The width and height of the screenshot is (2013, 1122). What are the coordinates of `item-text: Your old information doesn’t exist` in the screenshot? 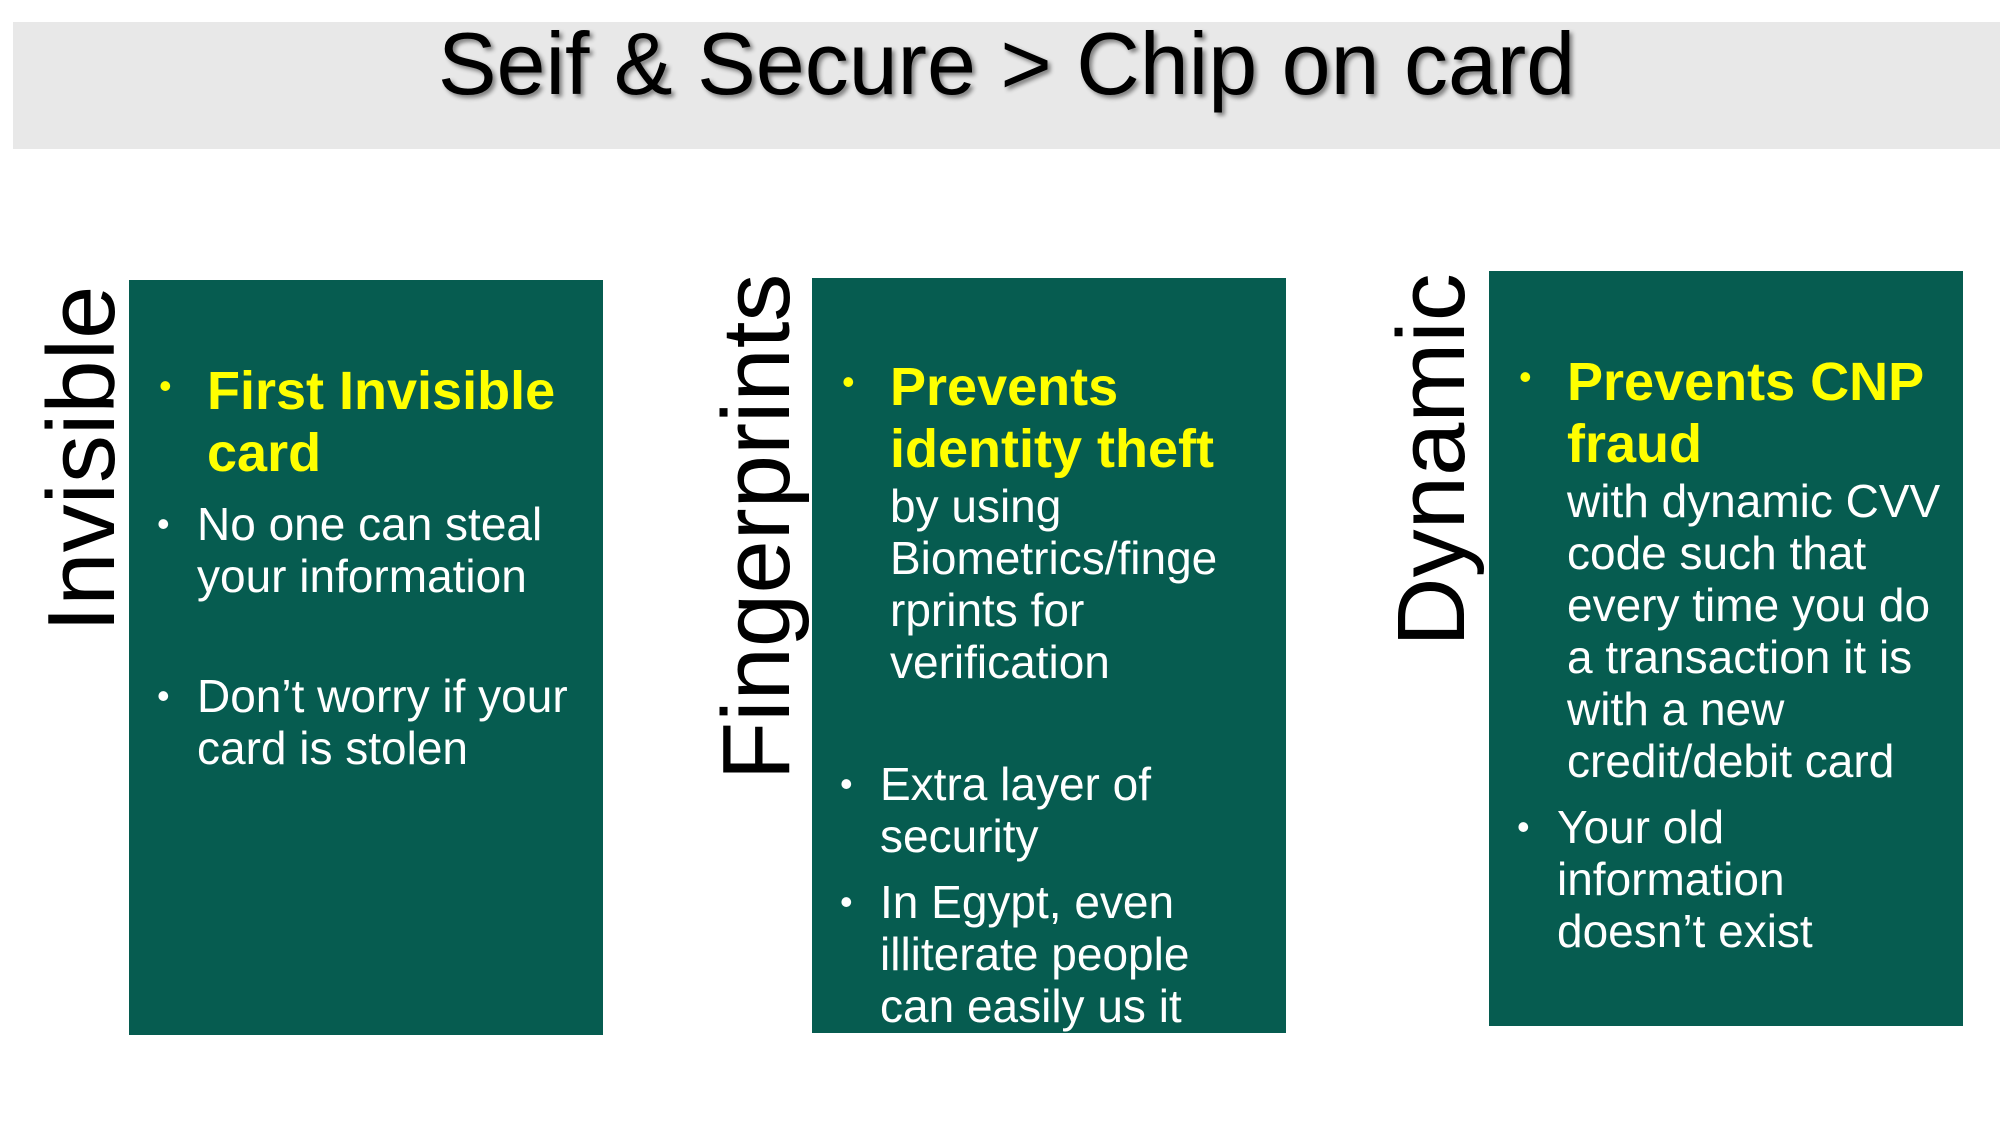 It's located at (1685, 879).